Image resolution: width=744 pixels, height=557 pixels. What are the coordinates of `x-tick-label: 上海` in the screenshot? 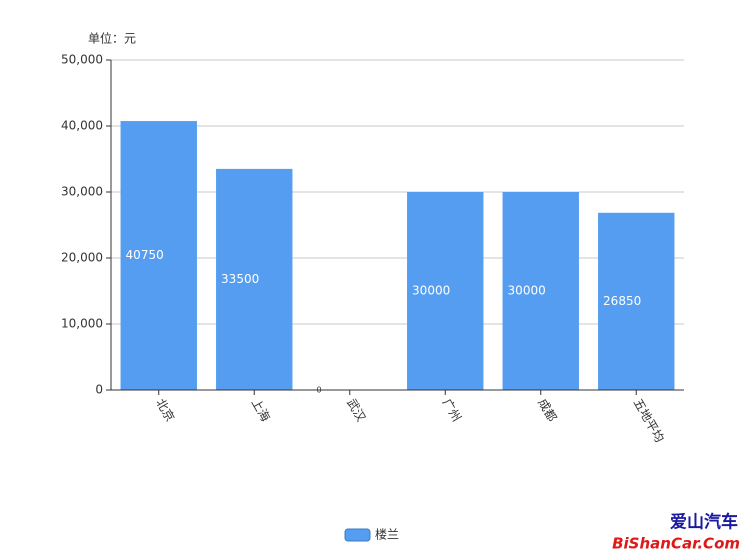 It's located at (261, 410).